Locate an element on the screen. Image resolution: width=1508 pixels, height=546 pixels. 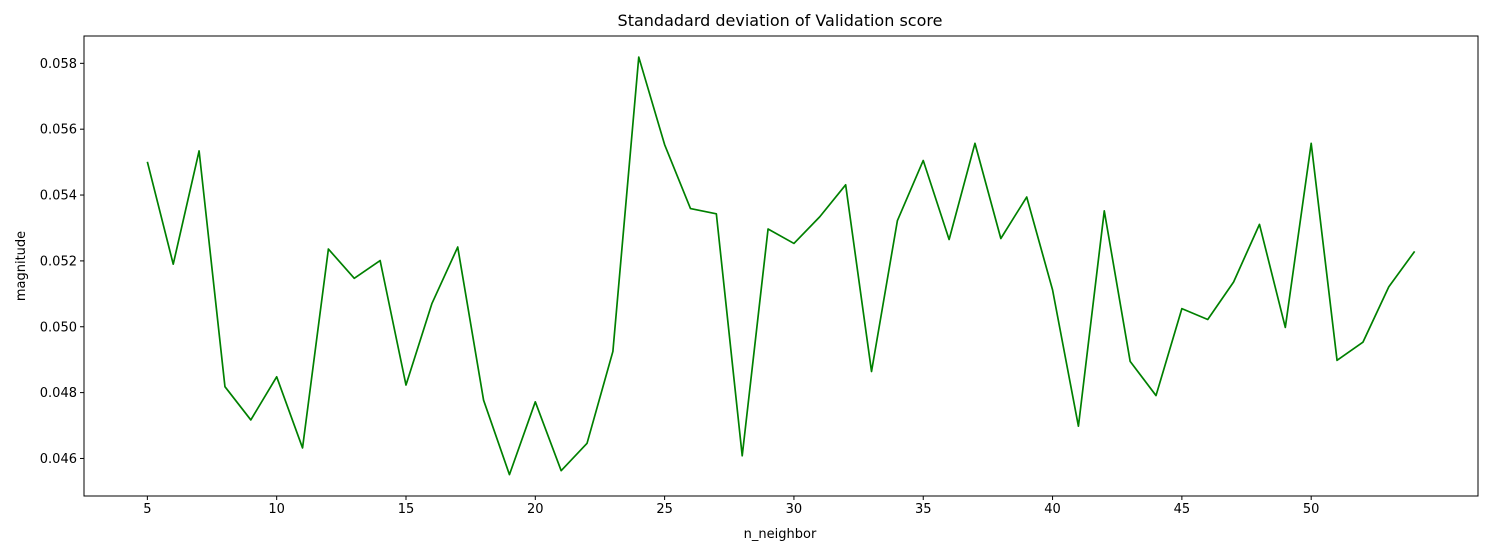
y-tick-label: 0.046 is located at coordinates (58, 459).